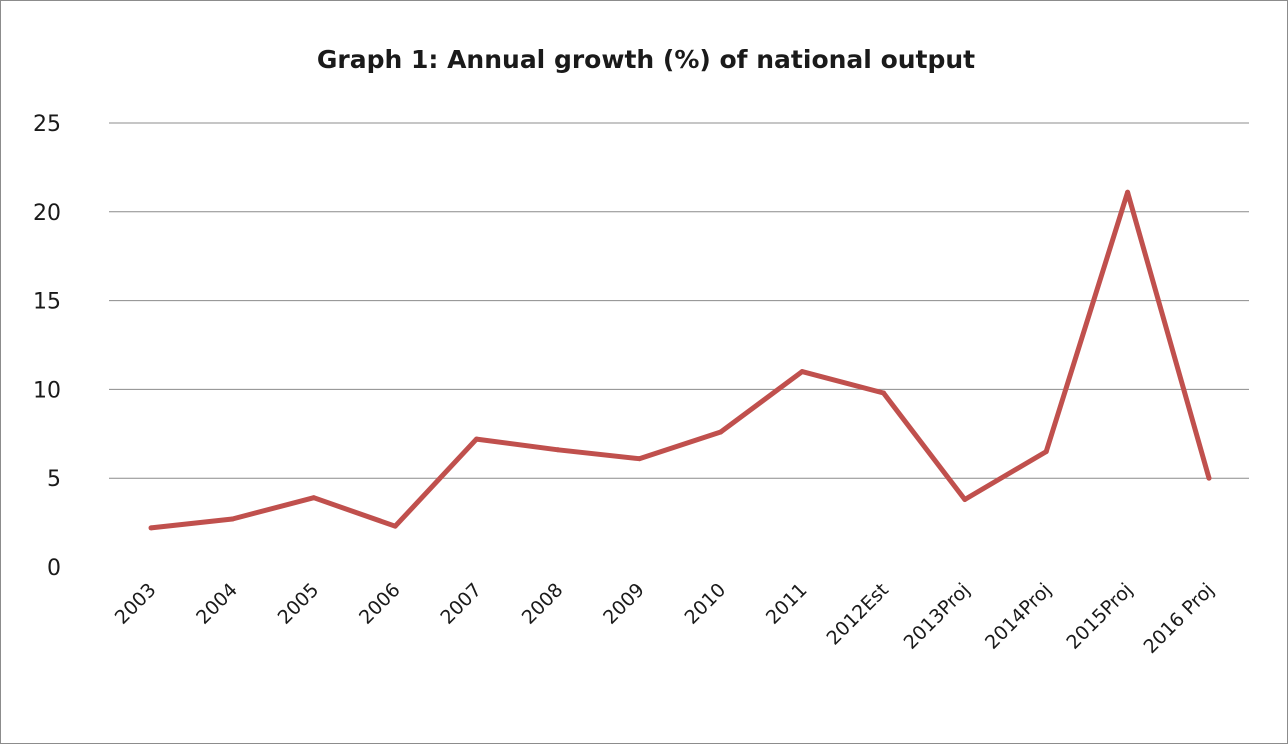  What do you see at coordinates (1099, 616) in the screenshot?
I see `x-category-label: 2015Proj` at bounding box center [1099, 616].